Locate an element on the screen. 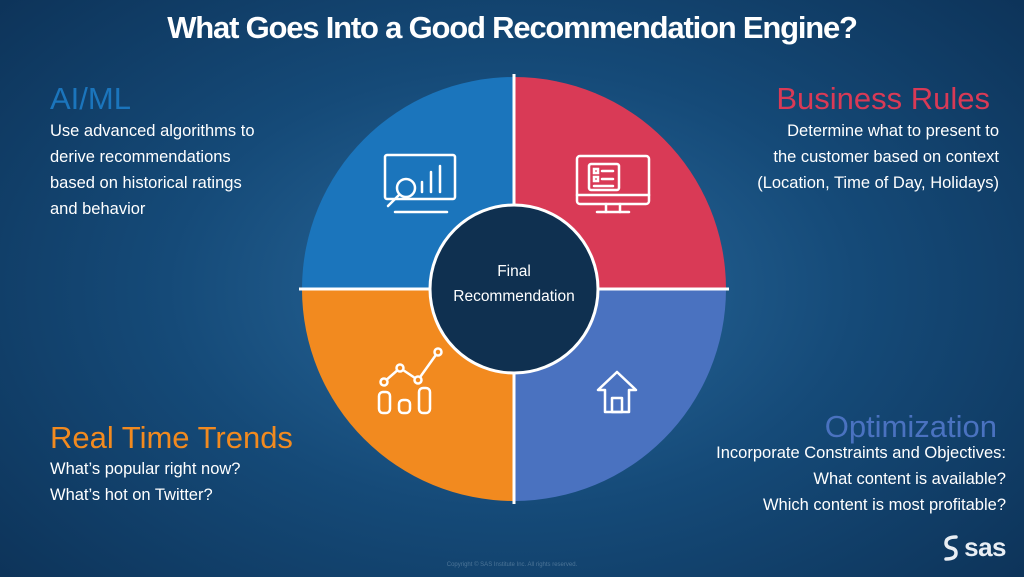 Image resolution: width=1024 pixels, height=577 pixels. aiml-line: based on historical ratings is located at coordinates (146, 183).